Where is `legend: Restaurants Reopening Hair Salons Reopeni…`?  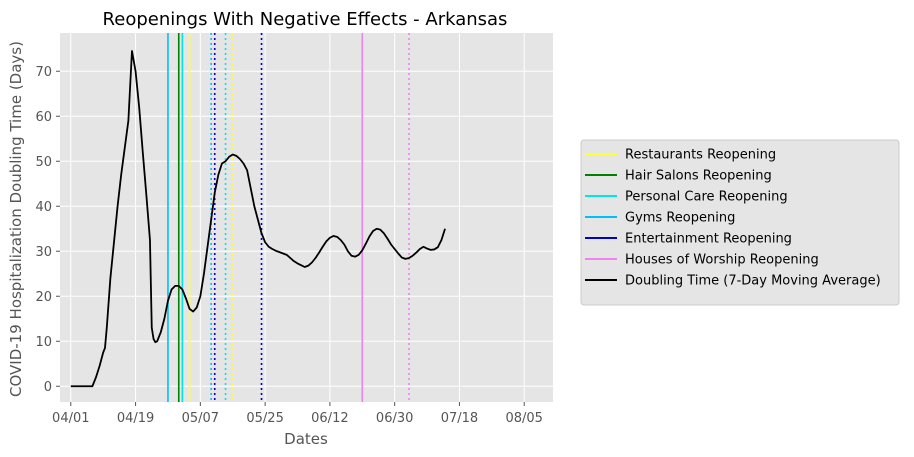
legend: Restaurants Reopening Hair Salons Reopeni… is located at coordinates (740, 222).